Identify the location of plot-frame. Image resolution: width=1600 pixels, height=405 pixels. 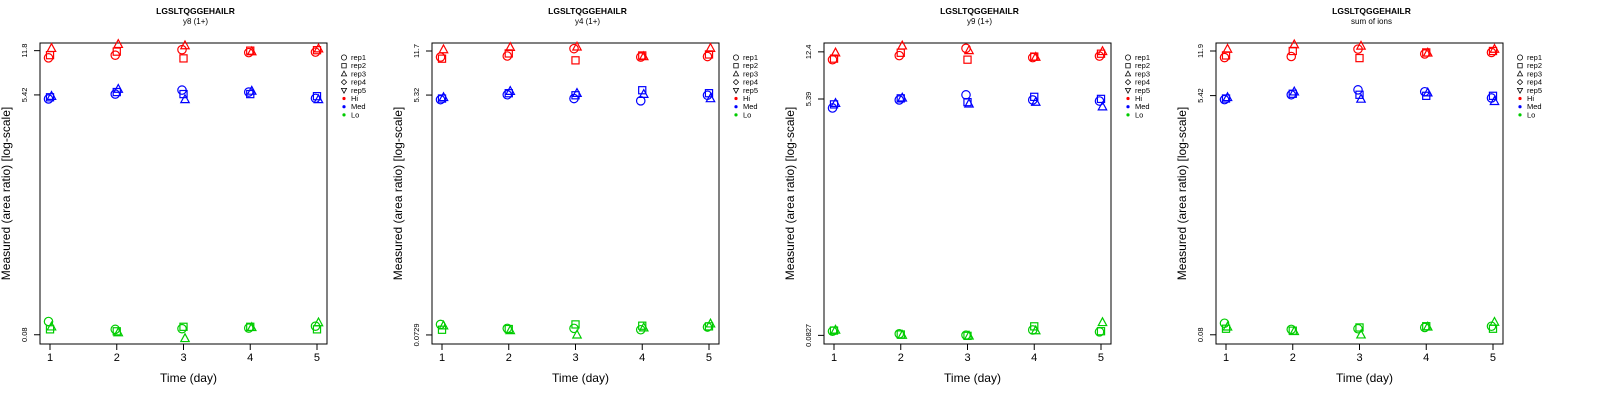
(967, 193).